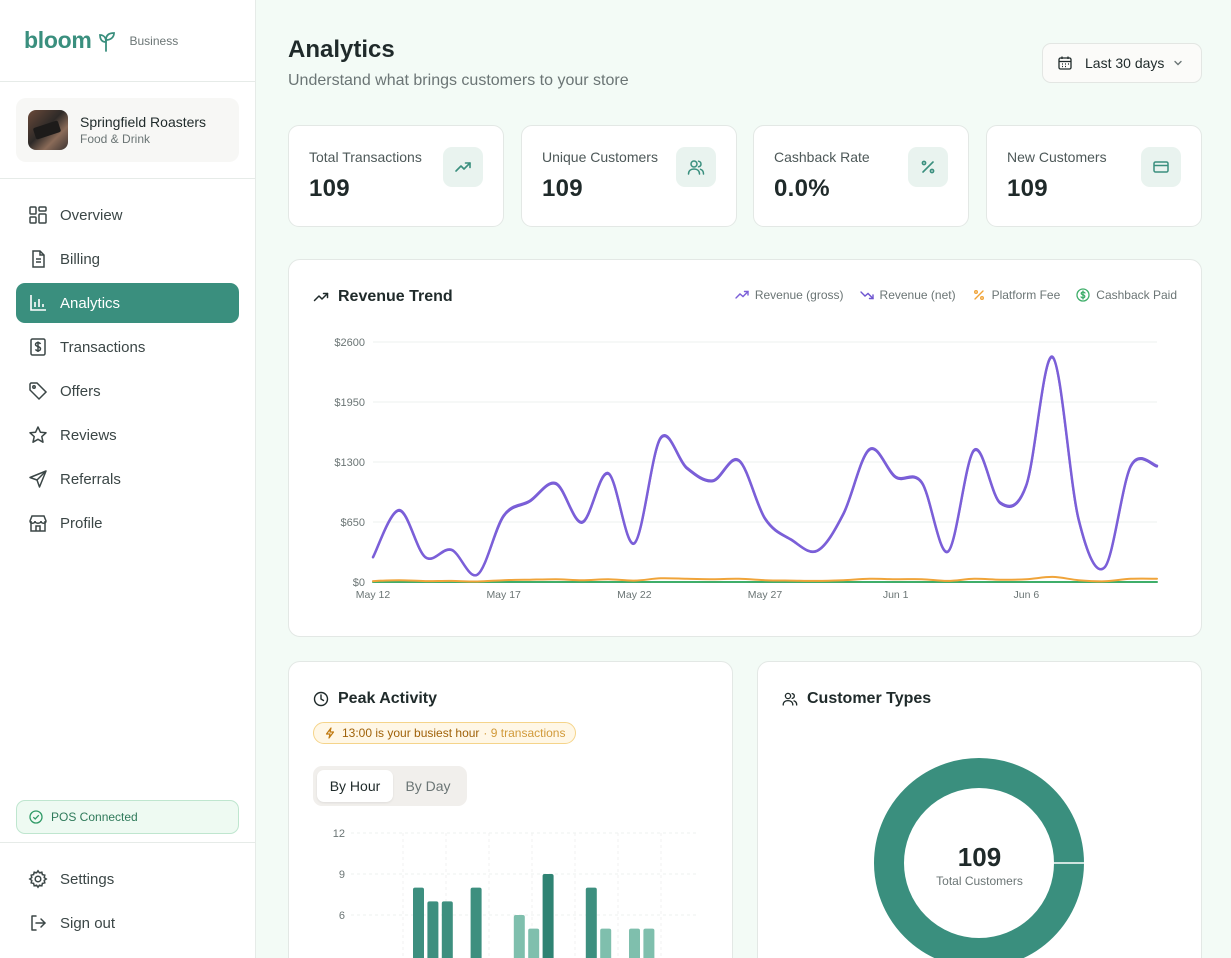 The width and height of the screenshot is (1231, 958). I want to click on peak-bar-chart: 12 9 6, so click(516, 893).